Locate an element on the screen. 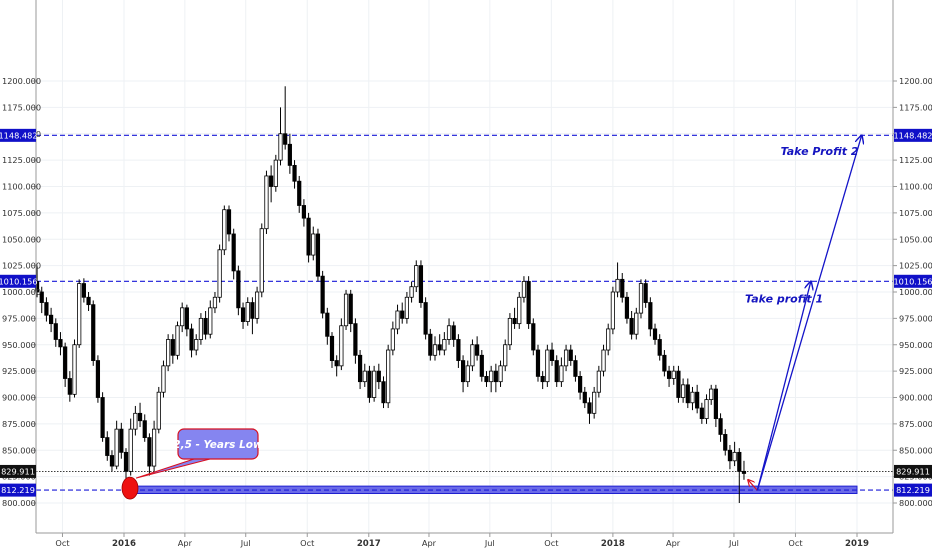  annotation-text: Take Profit 2 is located at coordinates (820, 151).